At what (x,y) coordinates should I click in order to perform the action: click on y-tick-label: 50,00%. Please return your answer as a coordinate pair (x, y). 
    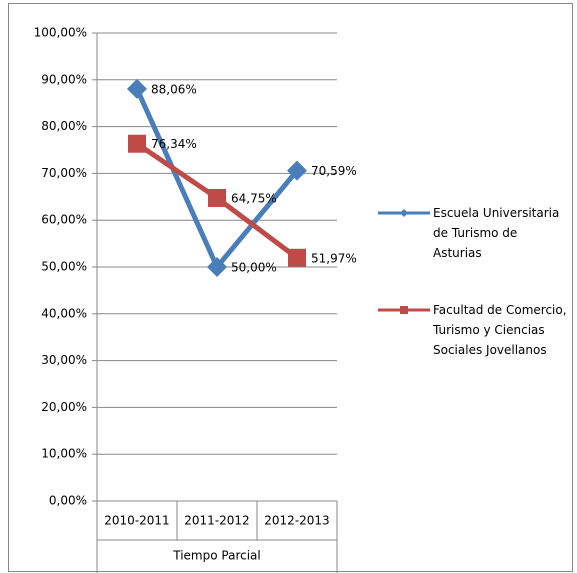
    Looking at the image, I should click on (64, 267).